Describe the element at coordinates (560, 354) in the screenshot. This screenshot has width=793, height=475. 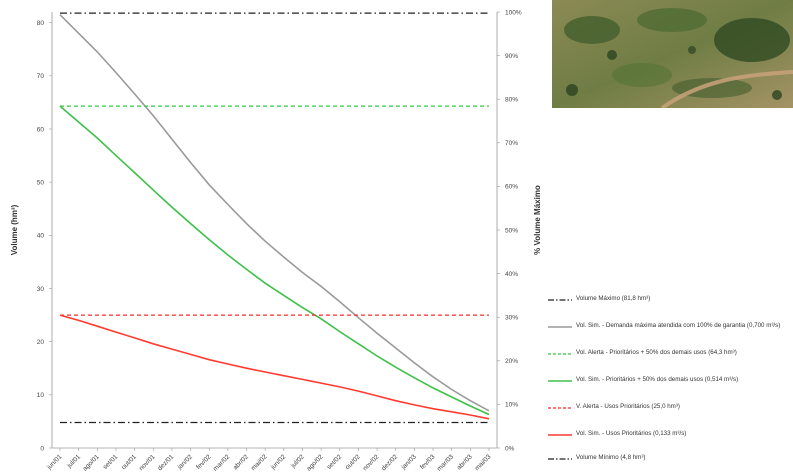
I see `legend-swatch-dashed-green` at that location.